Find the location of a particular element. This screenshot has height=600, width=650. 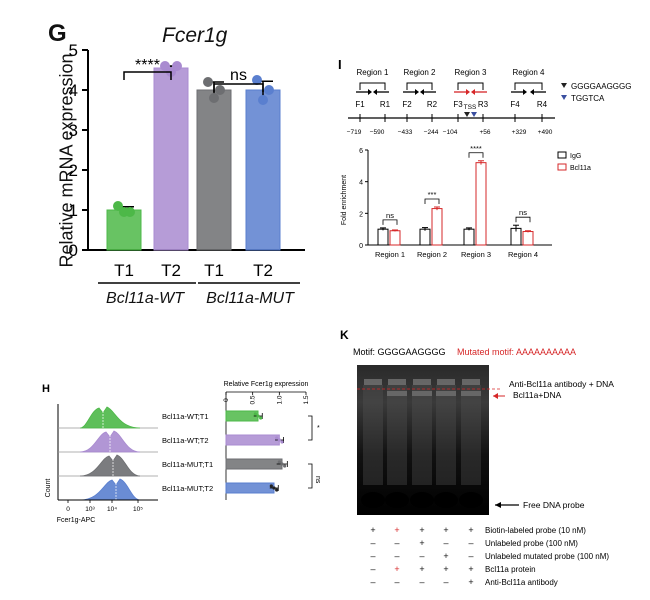

x-tick-label: Region 2 is located at coordinates (432, 254).